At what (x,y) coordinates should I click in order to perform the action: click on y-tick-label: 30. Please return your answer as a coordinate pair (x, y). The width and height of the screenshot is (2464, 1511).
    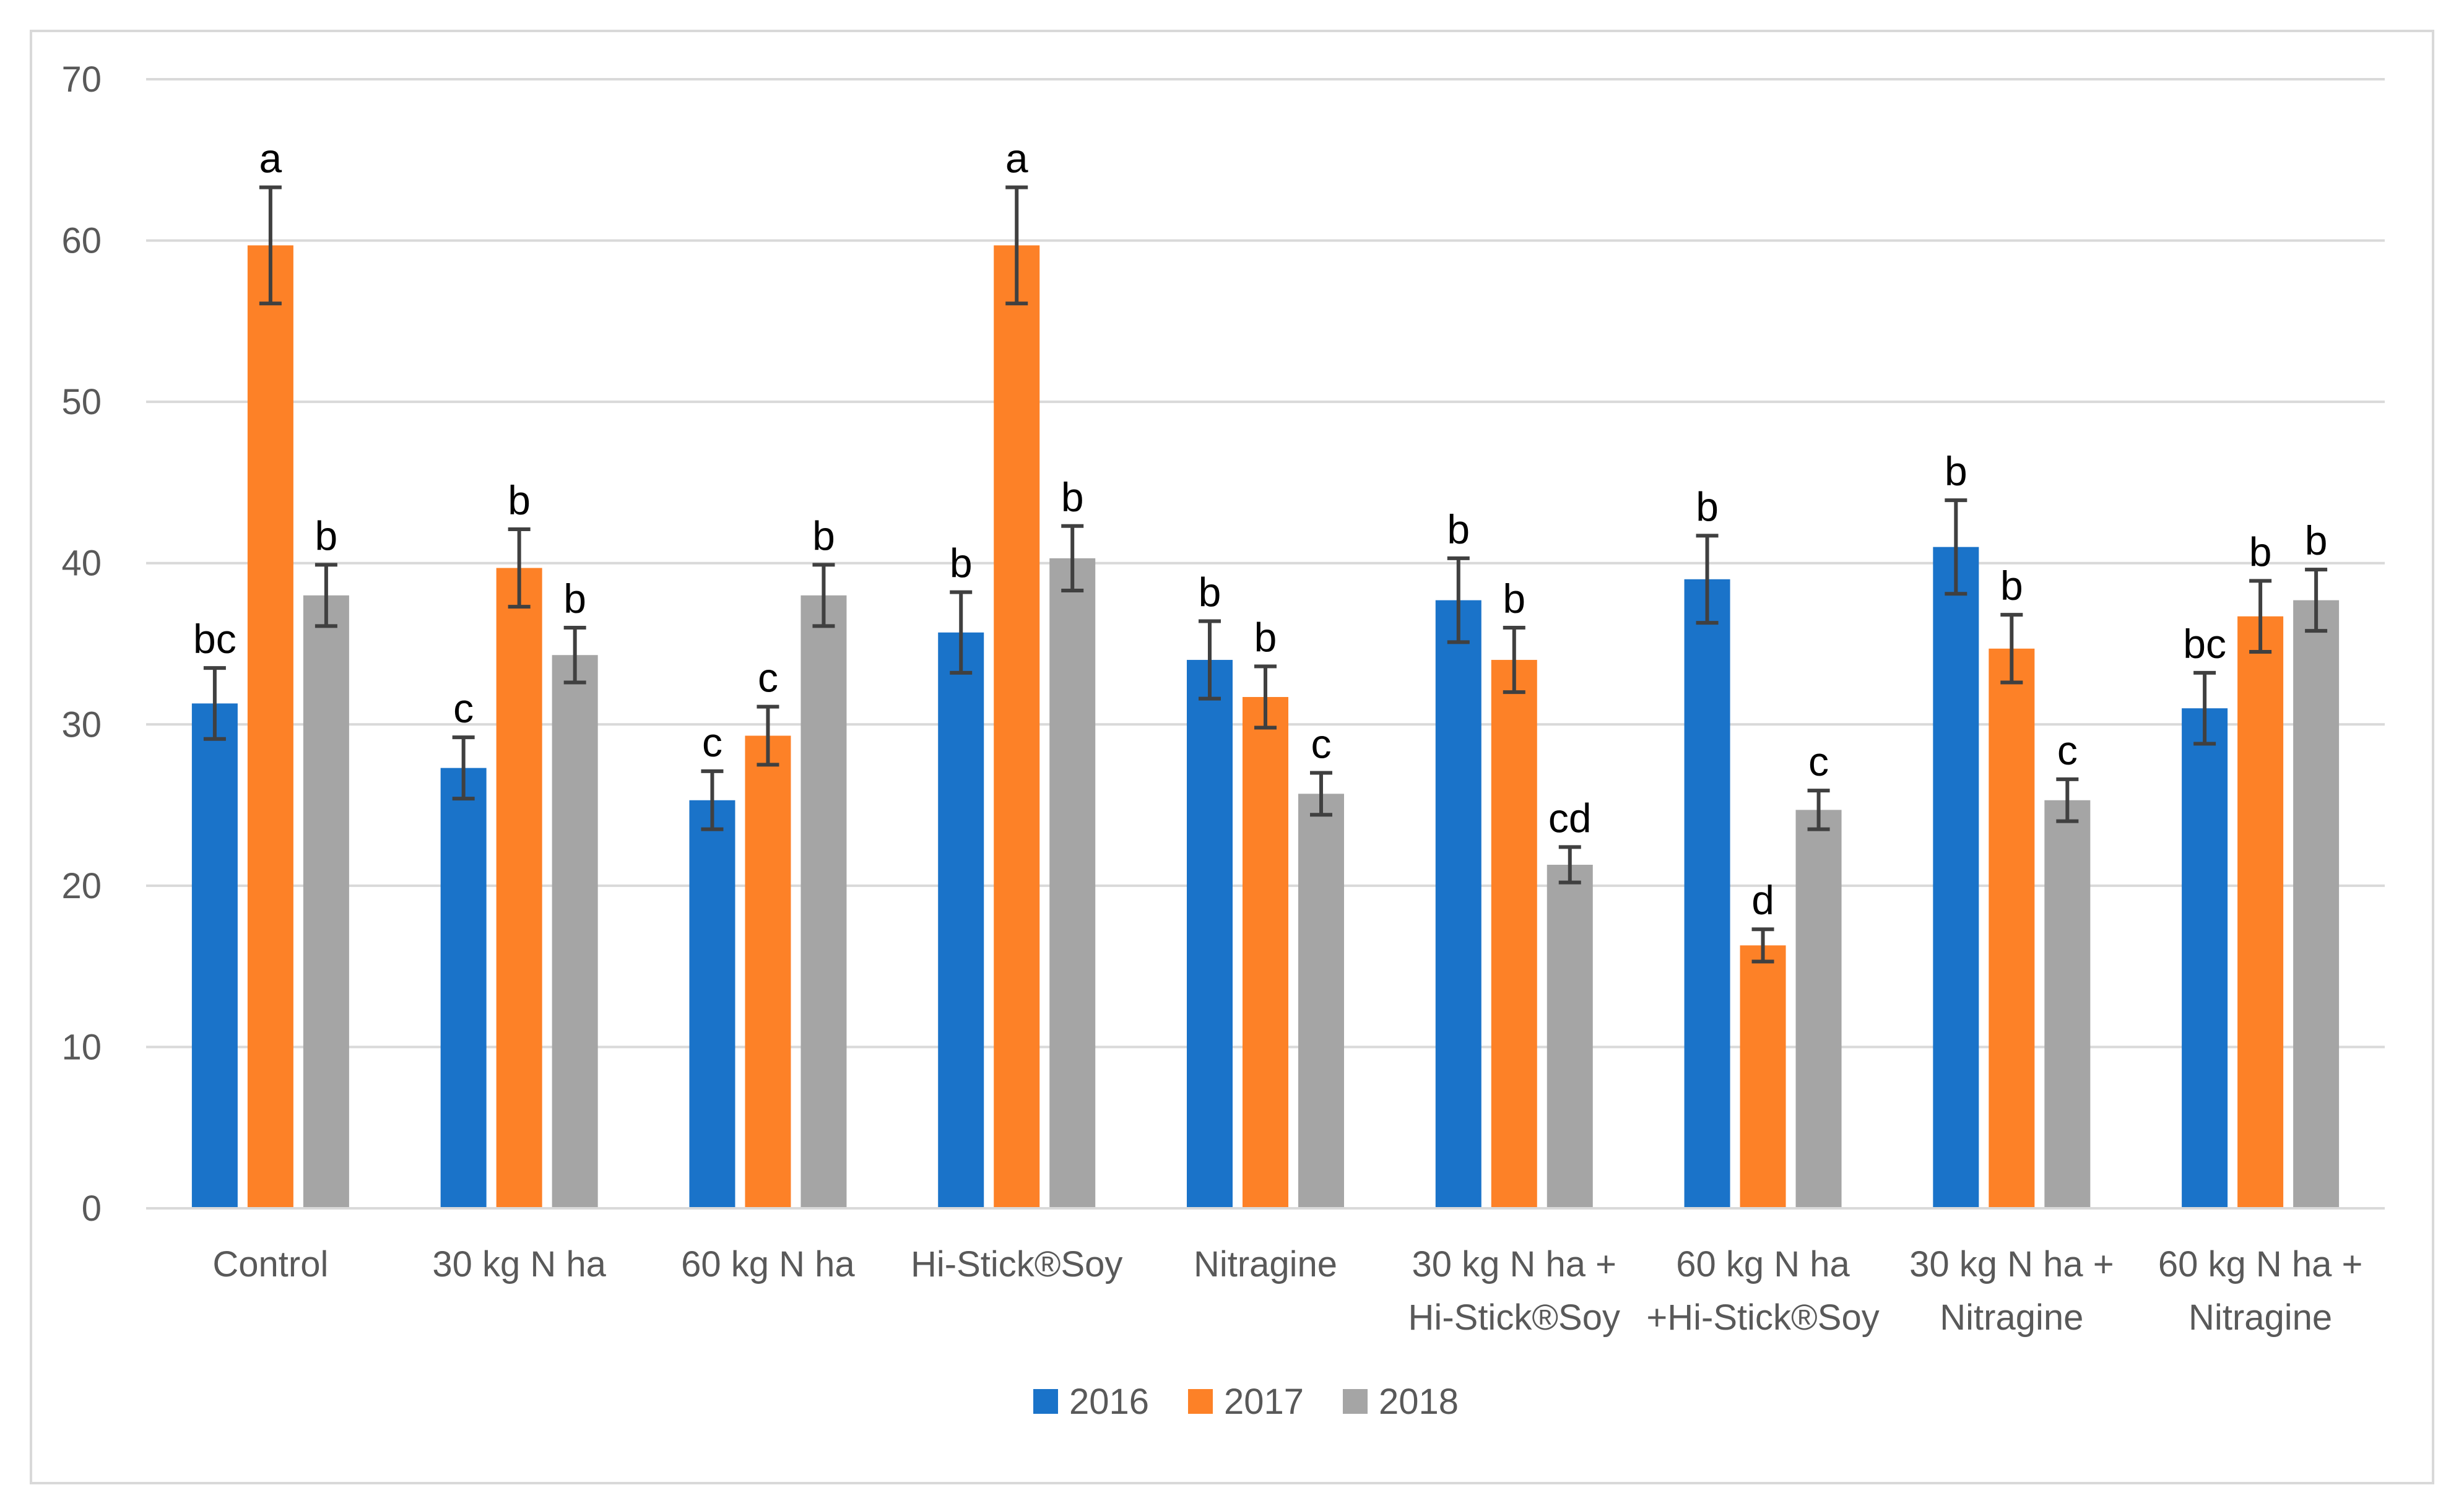
    Looking at the image, I should click on (81, 724).